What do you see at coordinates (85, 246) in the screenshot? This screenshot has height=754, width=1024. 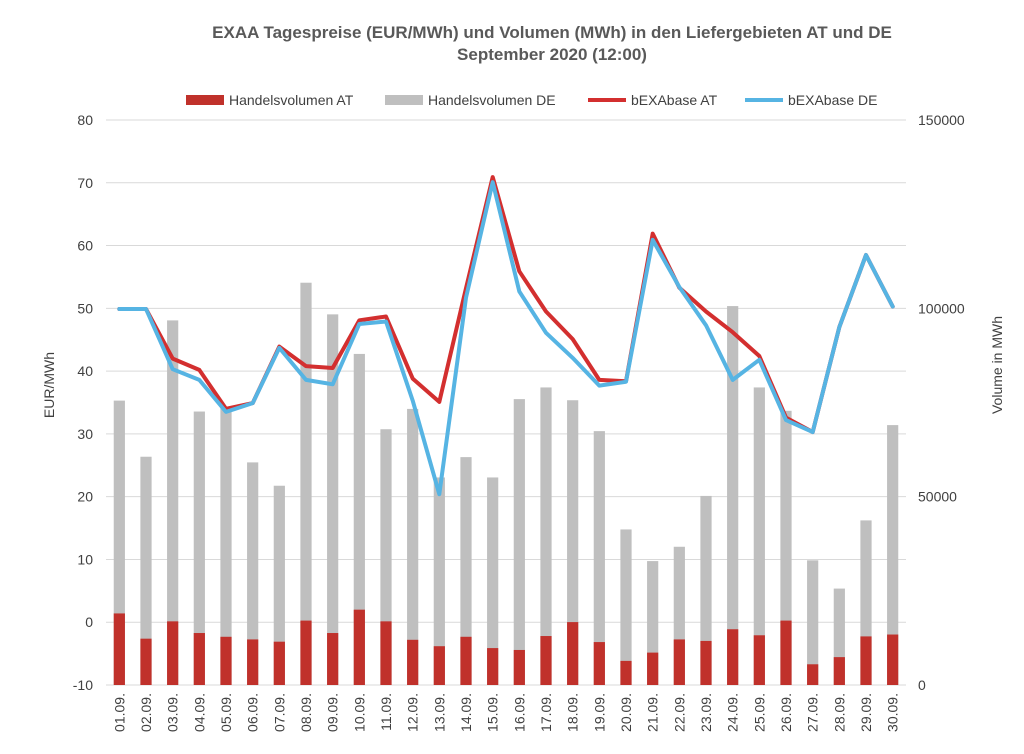 I see `y-tick-label: 60` at bounding box center [85, 246].